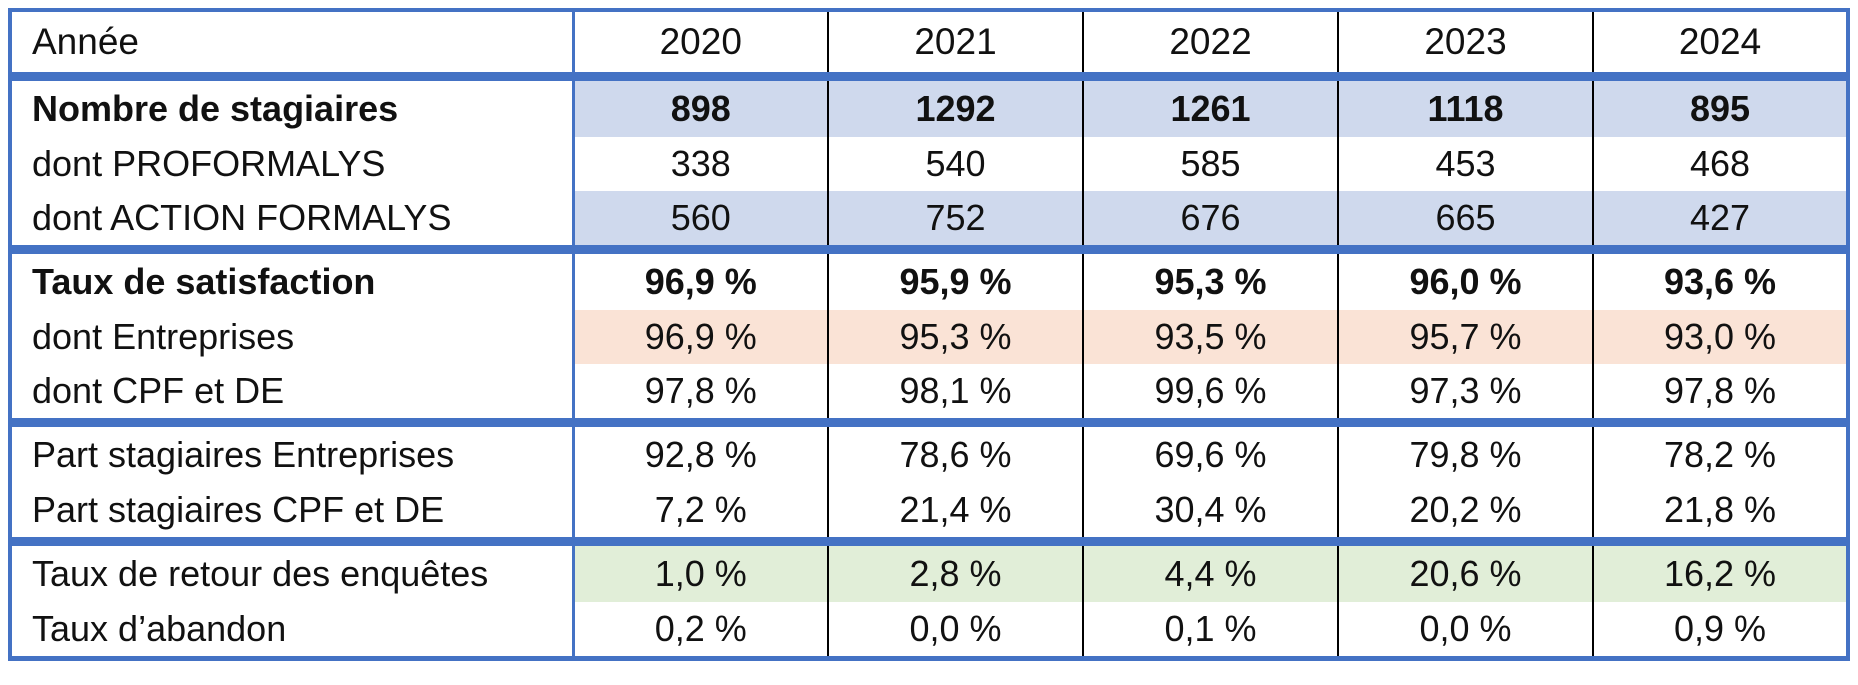  What do you see at coordinates (1721, 104) in the screenshot?
I see `cell-value: 895` at bounding box center [1721, 104].